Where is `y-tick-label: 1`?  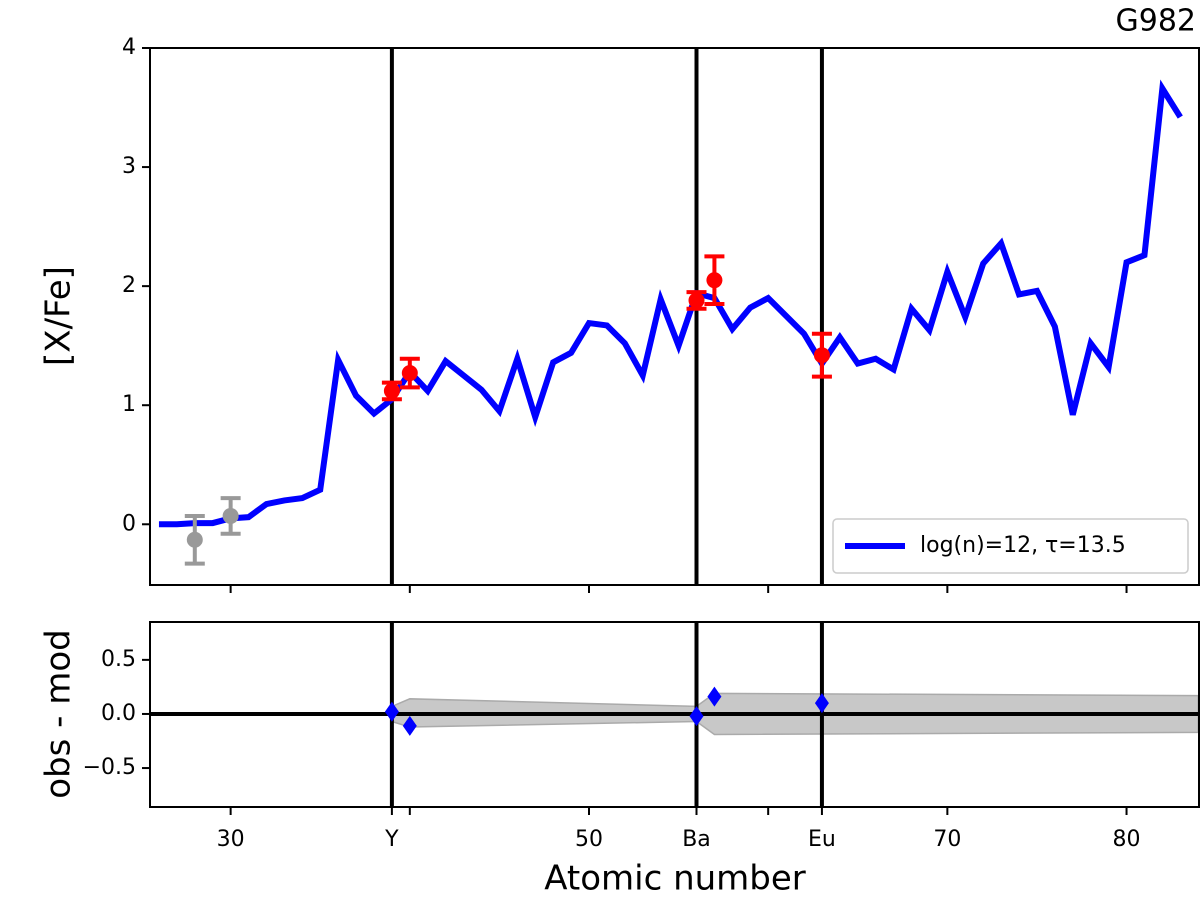
y-tick-label: 1 is located at coordinates (129, 404).